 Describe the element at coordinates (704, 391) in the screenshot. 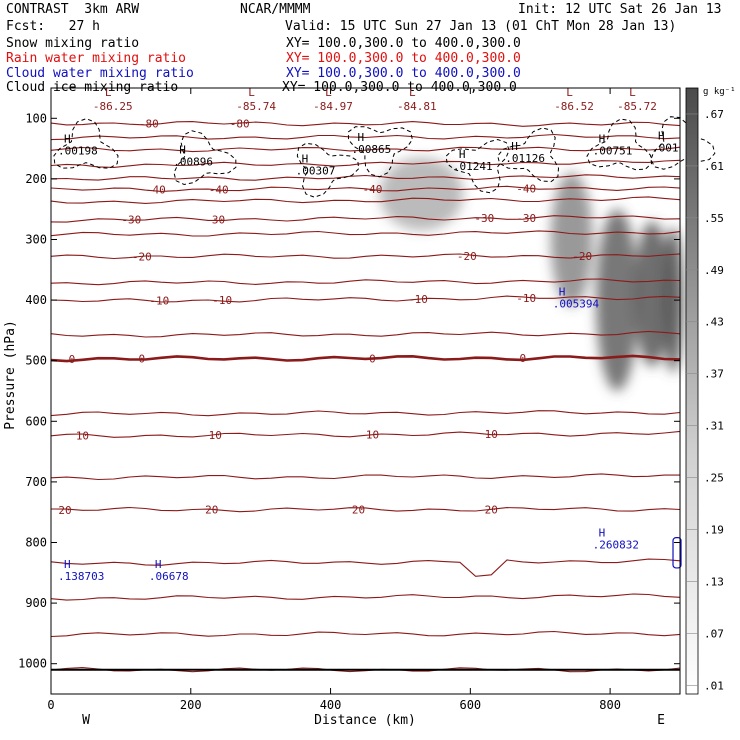

I see `colorbar: .01 .07 .13 .19 .25 .31 .37 .43 .49 .55 .61 .67` at that location.